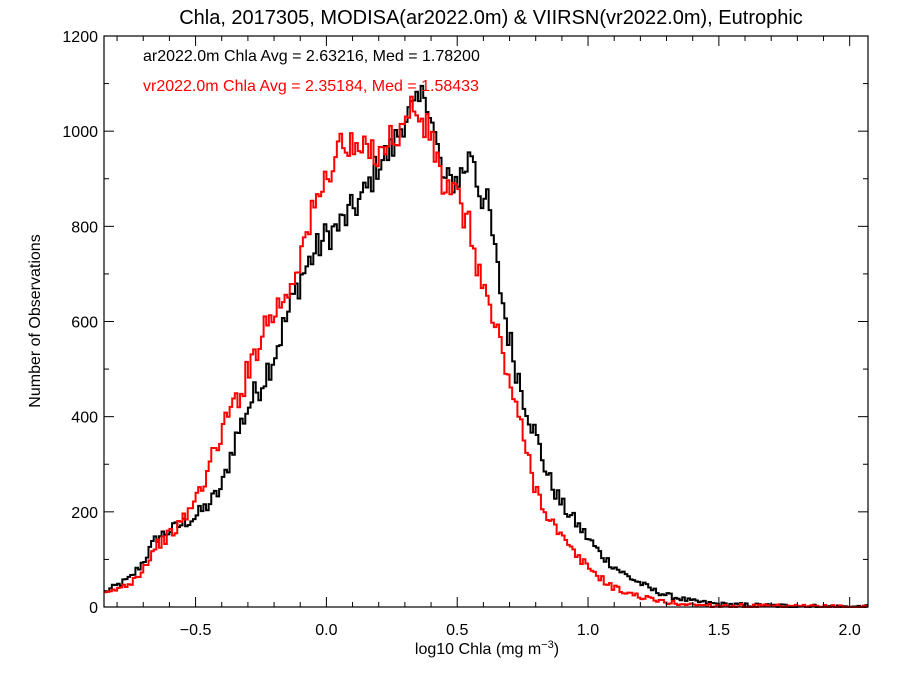  What do you see at coordinates (93, 608) in the screenshot?
I see `y-tick-label: 0` at bounding box center [93, 608].